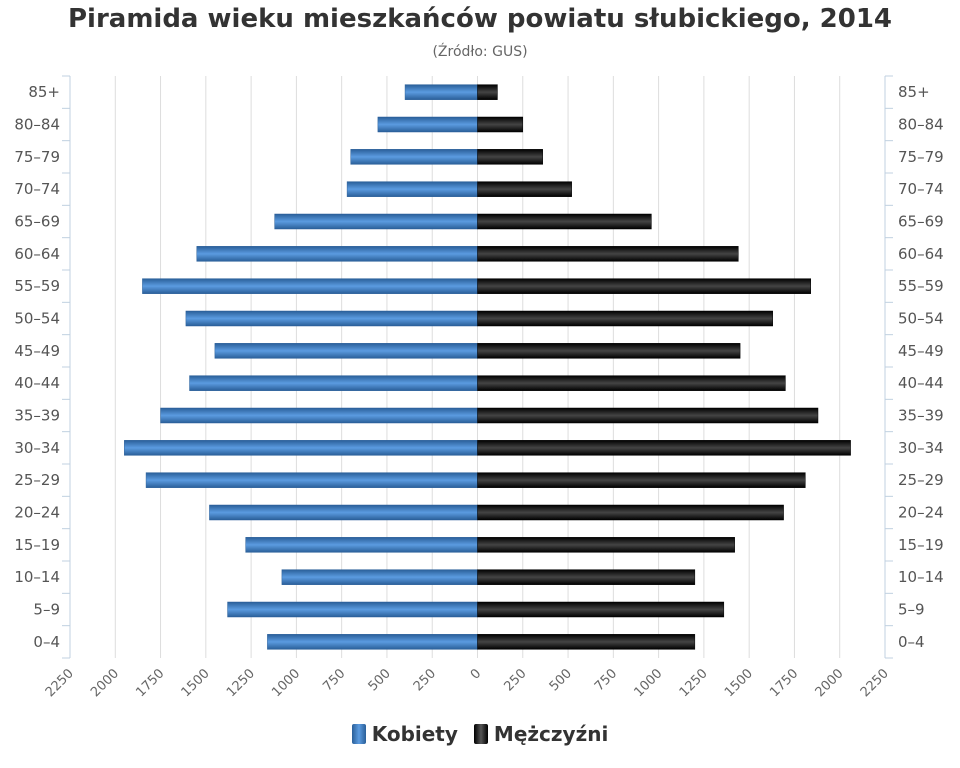 The width and height of the screenshot is (960, 768). I want to click on category-label-right: 55–59, so click(921, 286).